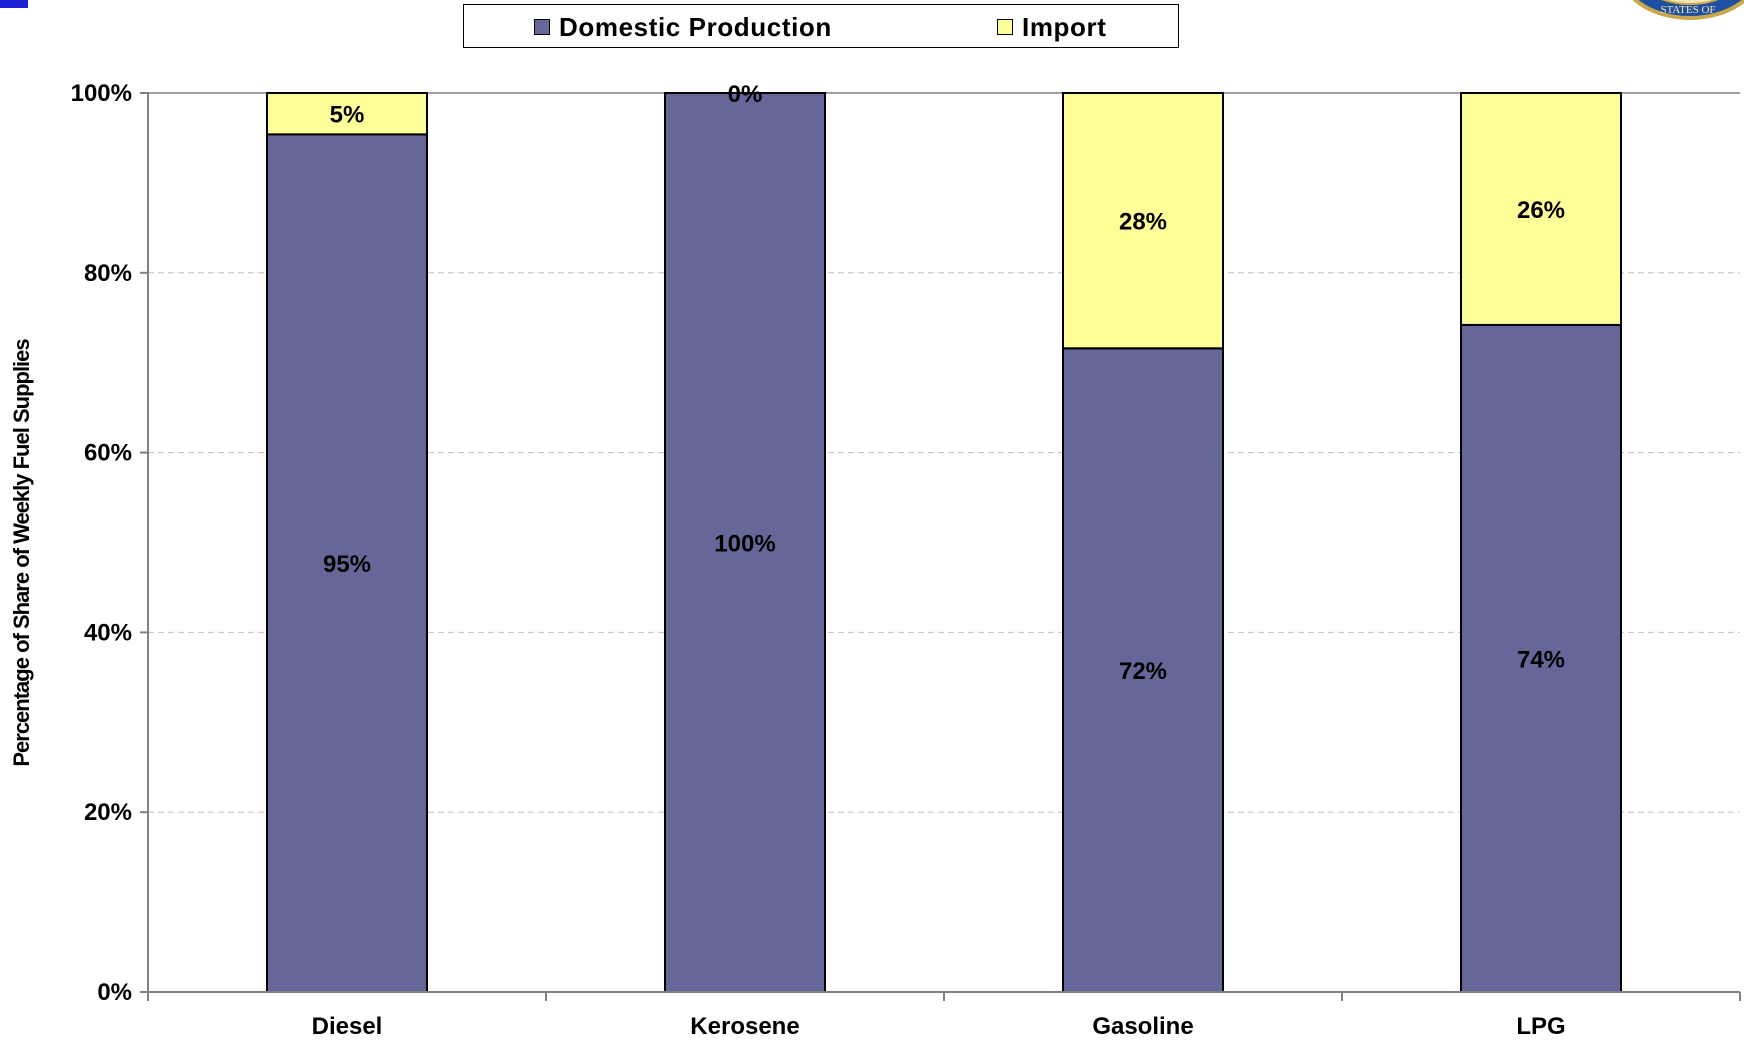 Image resolution: width=1744 pixels, height=1040 pixels. I want to click on legend-swatch-import, so click(1005, 27).